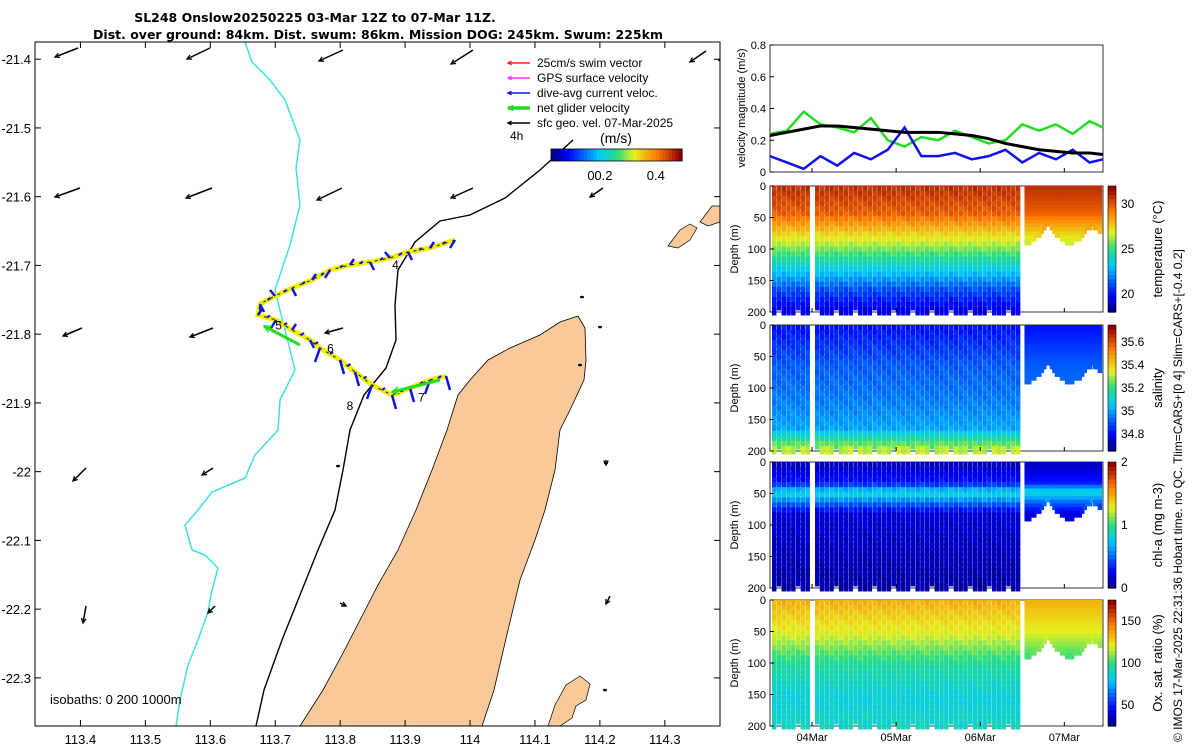 Image resolution: width=1200 pixels, height=750 pixels. I want to click on section-colorbar-frame, so click(1112, 249).